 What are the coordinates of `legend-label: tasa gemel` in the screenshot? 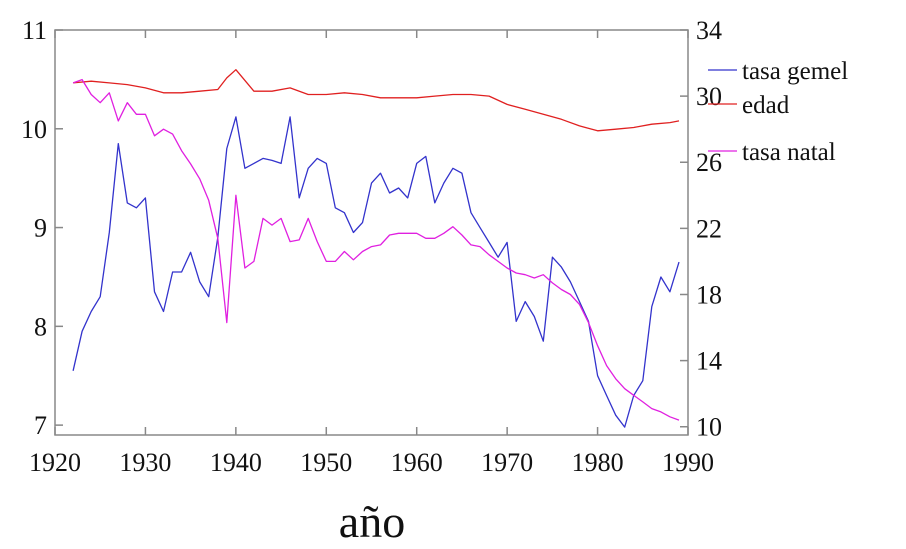 It's located at (795, 71).